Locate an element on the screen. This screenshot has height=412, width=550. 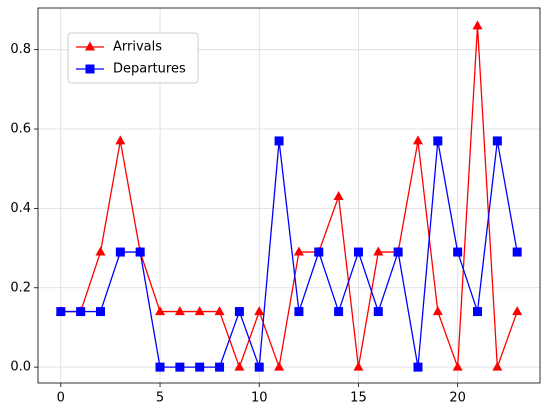
y-tick-label: 0.0 is located at coordinates (20, 367).